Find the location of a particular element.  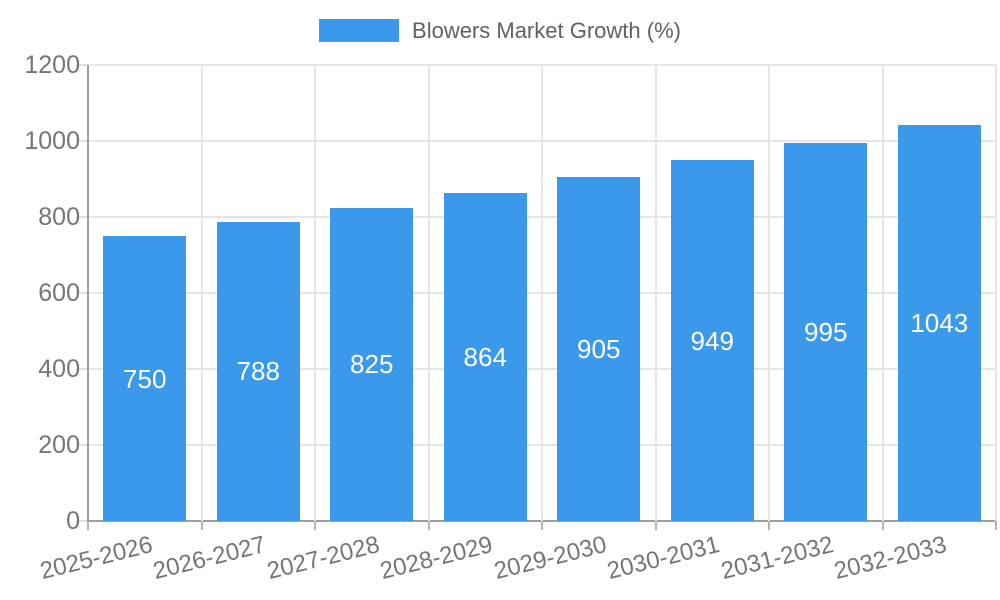

bar: 825 is located at coordinates (372, 364).